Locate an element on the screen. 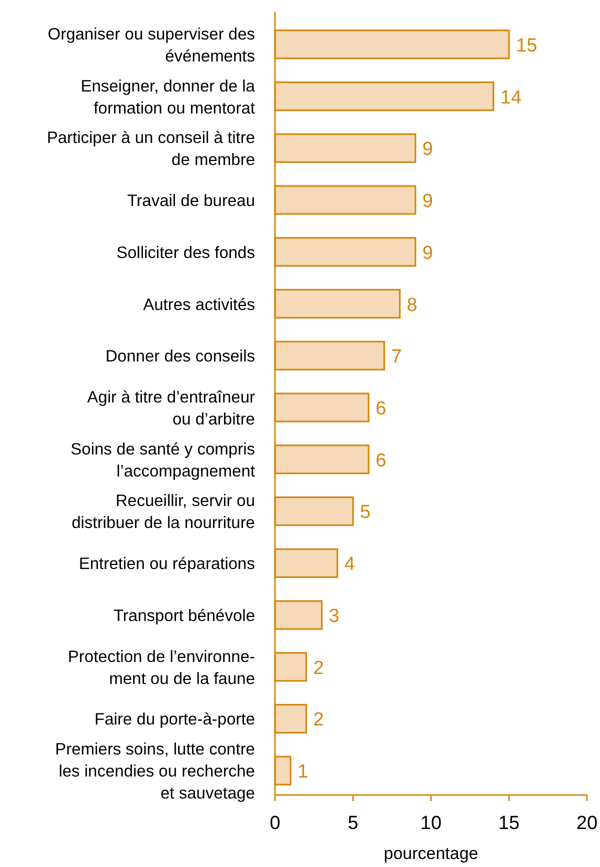 Image resolution: width=600 pixels, height=867 pixels. y-tick-label: Entretien ou réparations is located at coordinates (166, 564).